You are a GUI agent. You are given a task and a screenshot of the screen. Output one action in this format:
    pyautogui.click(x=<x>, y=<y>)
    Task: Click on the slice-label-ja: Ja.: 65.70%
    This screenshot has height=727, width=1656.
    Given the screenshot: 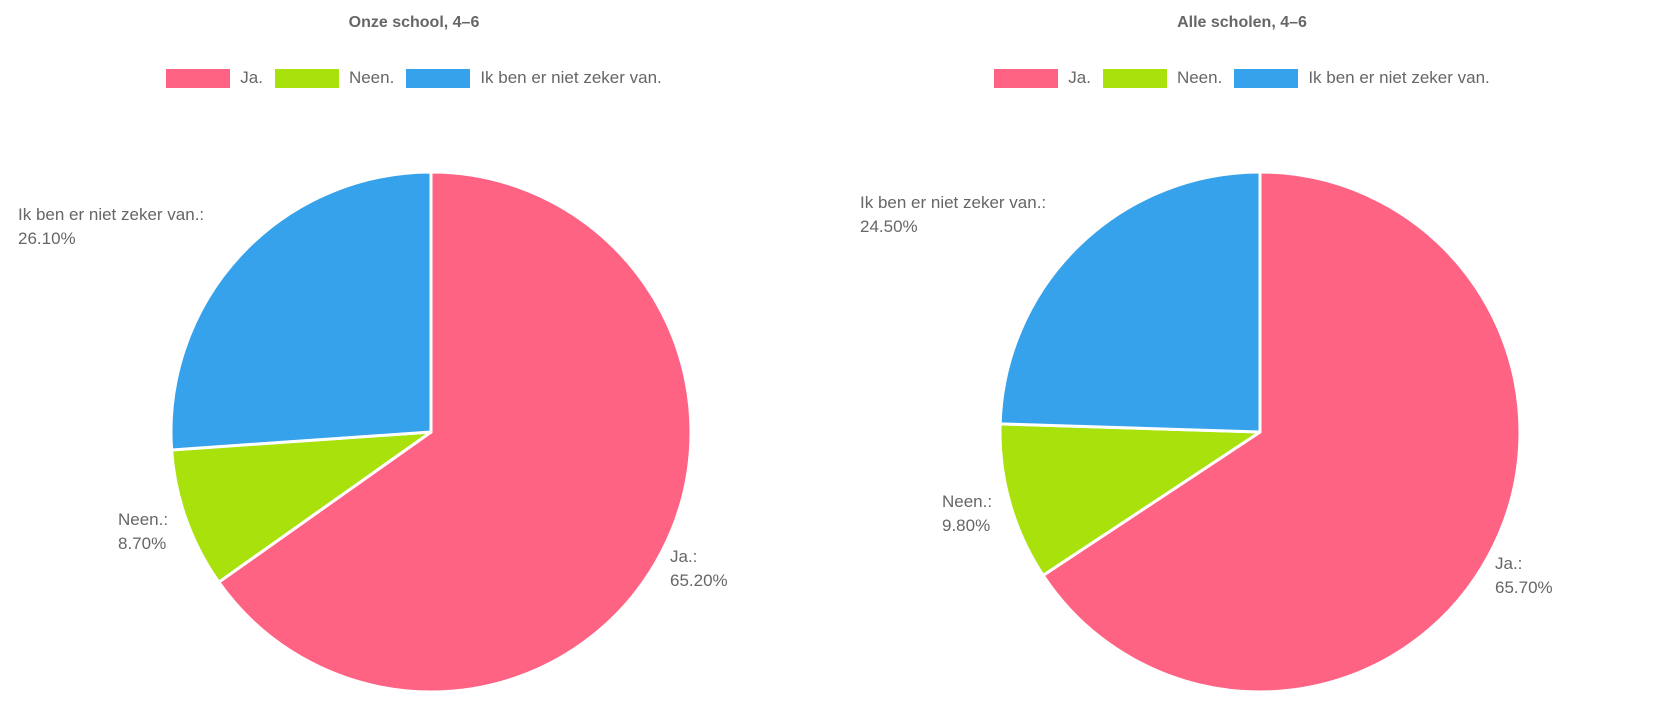 What is the action you would take?
    pyautogui.click(x=1524, y=575)
    